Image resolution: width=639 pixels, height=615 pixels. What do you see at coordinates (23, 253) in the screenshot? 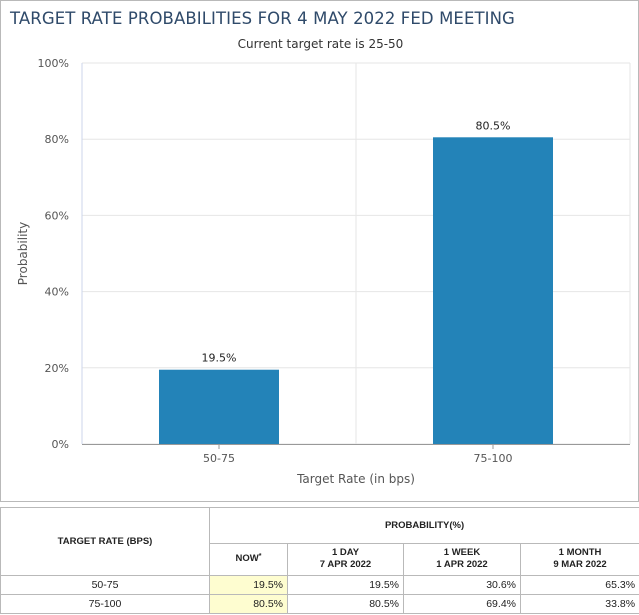
I see `y-axis-title: Probability` at bounding box center [23, 253].